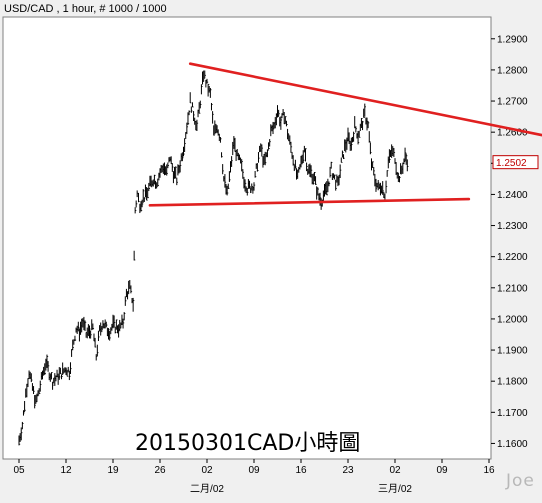  I want to click on y-tick-label: 1.2300, so click(512, 226).